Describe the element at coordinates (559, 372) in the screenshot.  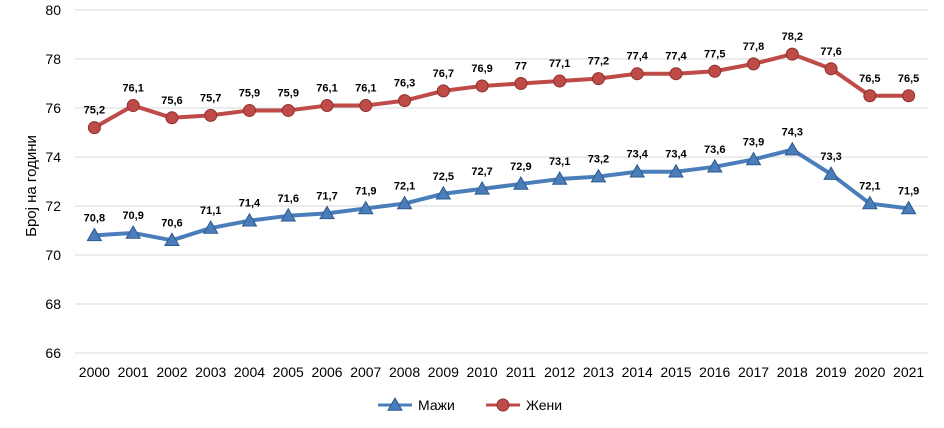
I see `x-tick-label: 2012` at that location.